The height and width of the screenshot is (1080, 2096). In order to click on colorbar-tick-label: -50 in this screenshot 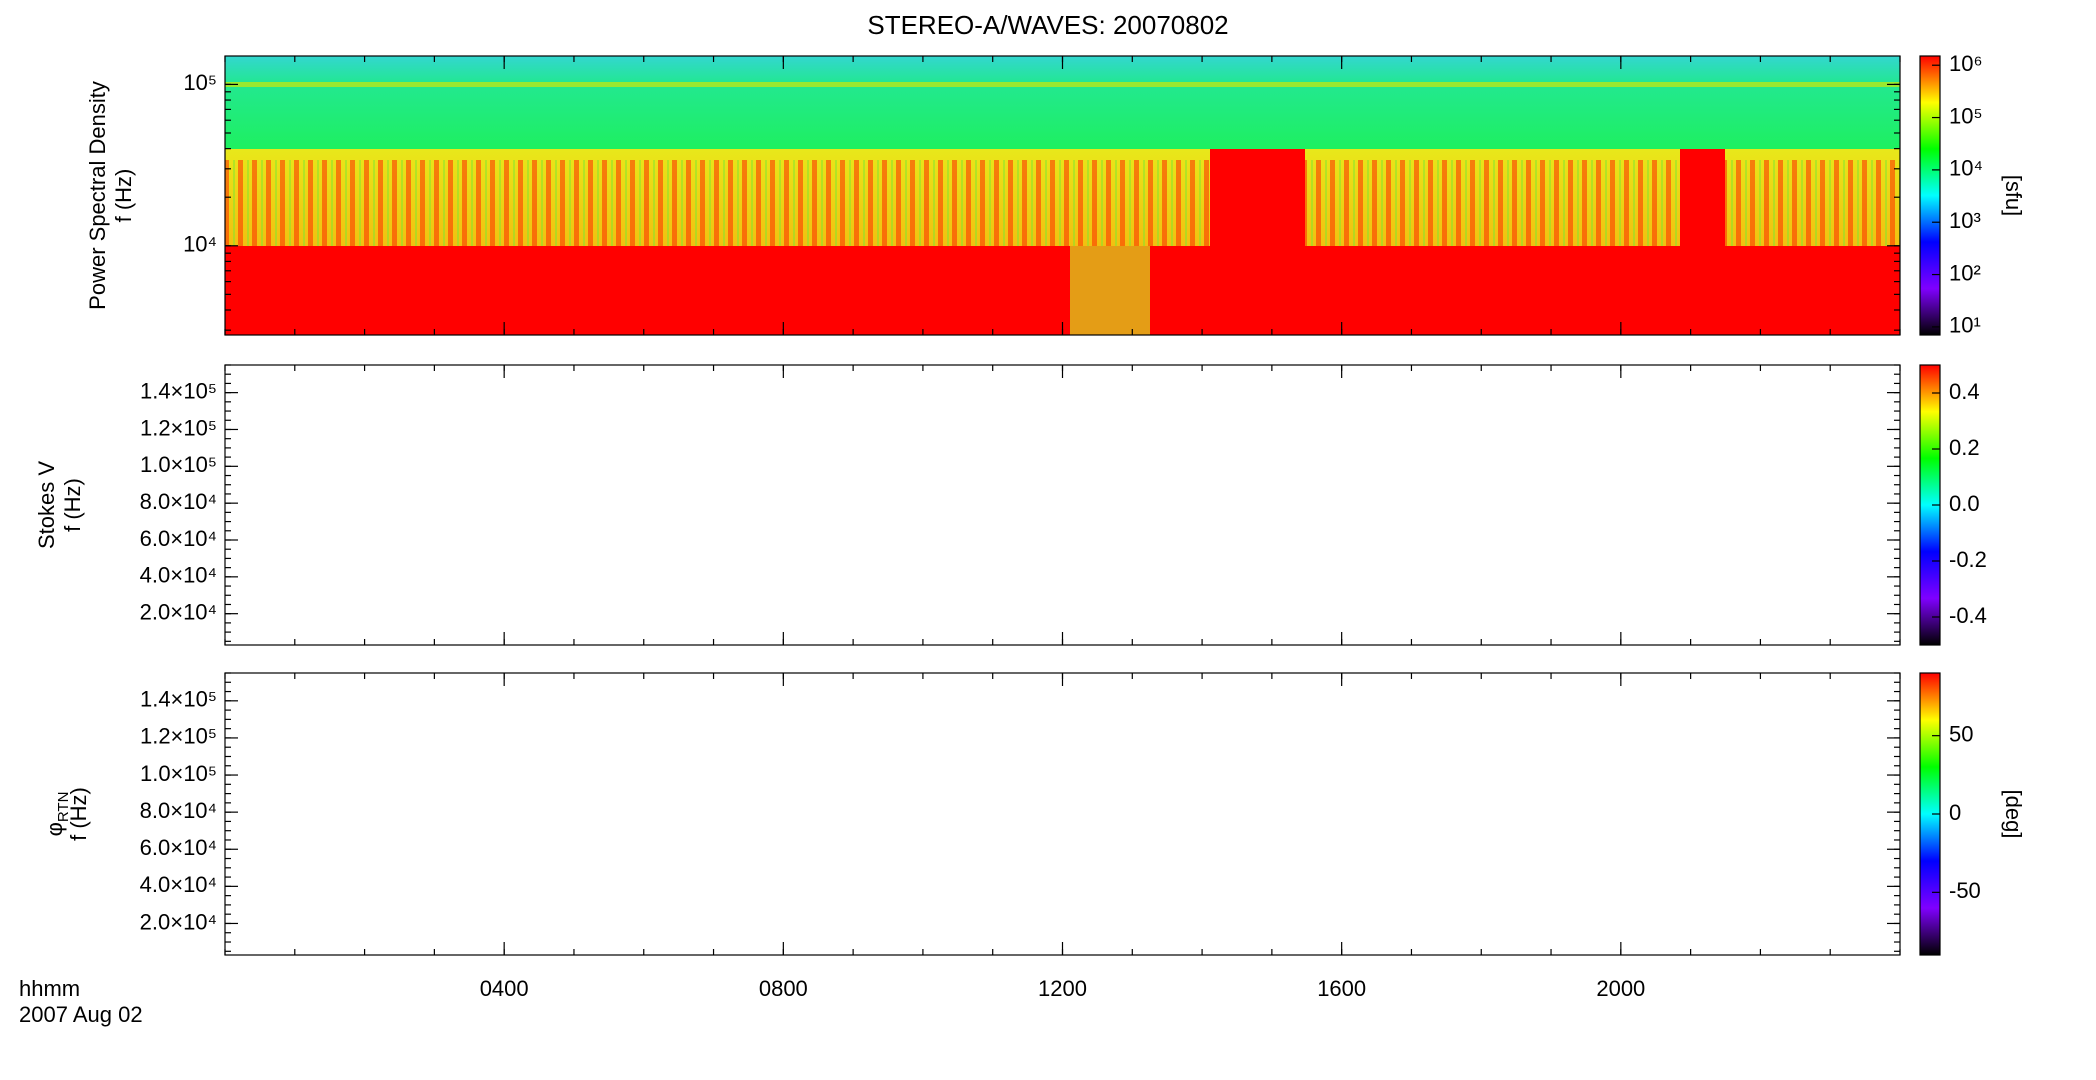, I will do `click(1965, 890)`.